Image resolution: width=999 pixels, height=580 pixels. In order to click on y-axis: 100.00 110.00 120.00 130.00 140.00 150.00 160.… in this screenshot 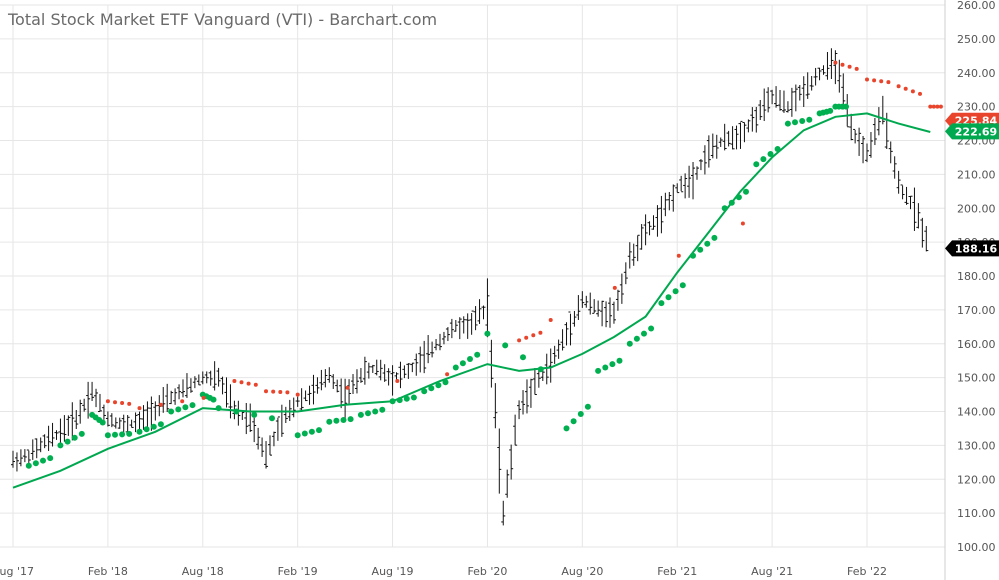, I will do `click(970, 290)`.